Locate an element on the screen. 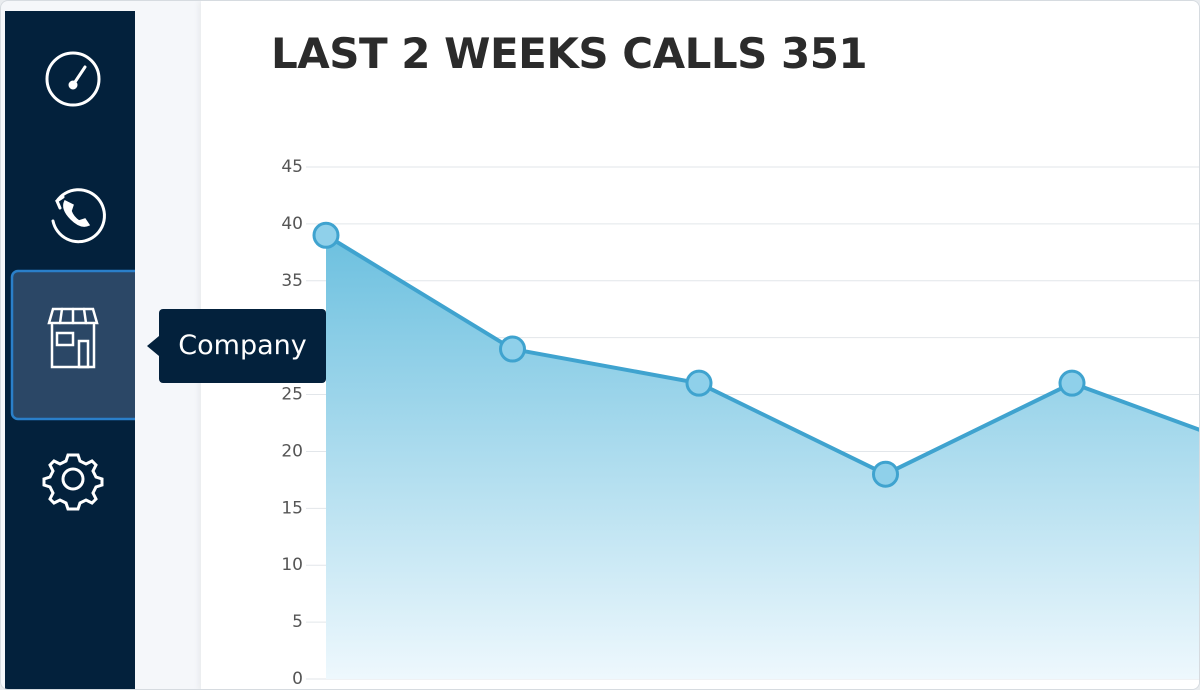 This screenshot has height=690, width=1200. sidebar is located at coordinates (70, 350).